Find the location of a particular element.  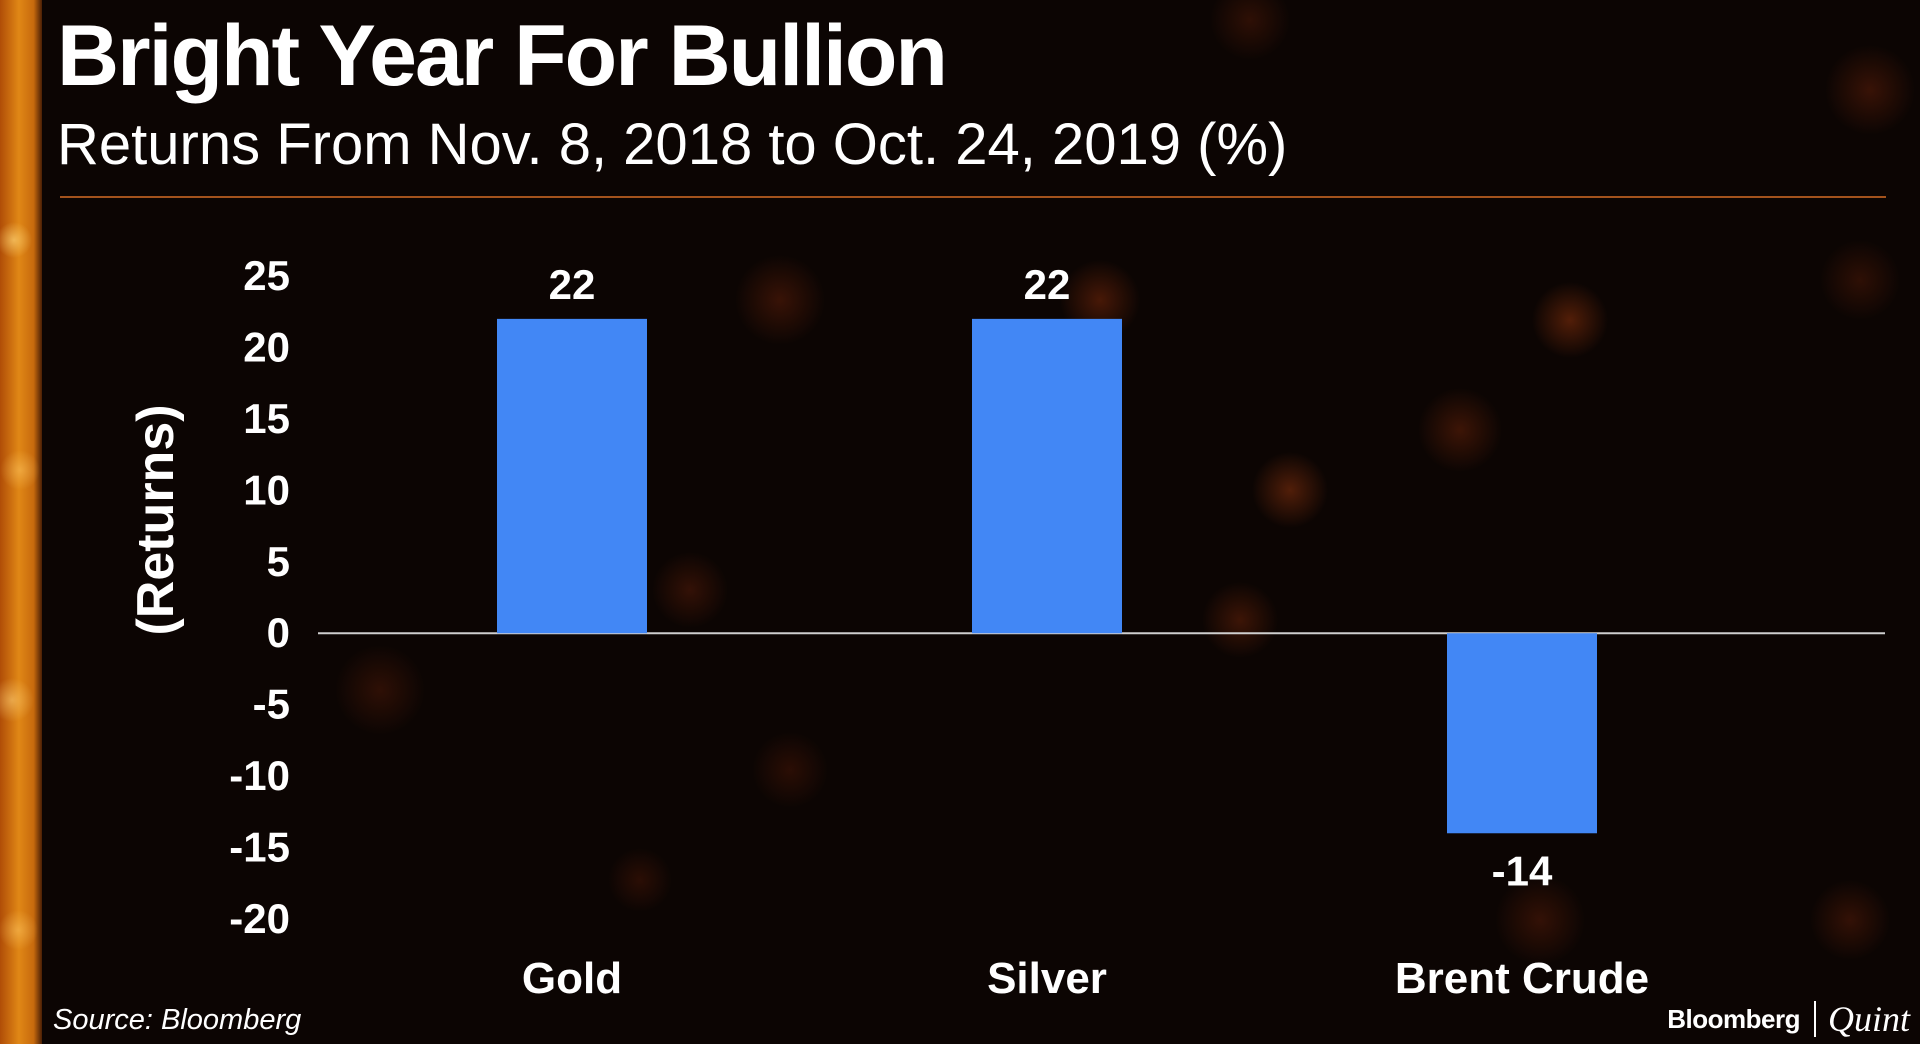

y-tick-label: 25 is located at coordinates (266, 275).